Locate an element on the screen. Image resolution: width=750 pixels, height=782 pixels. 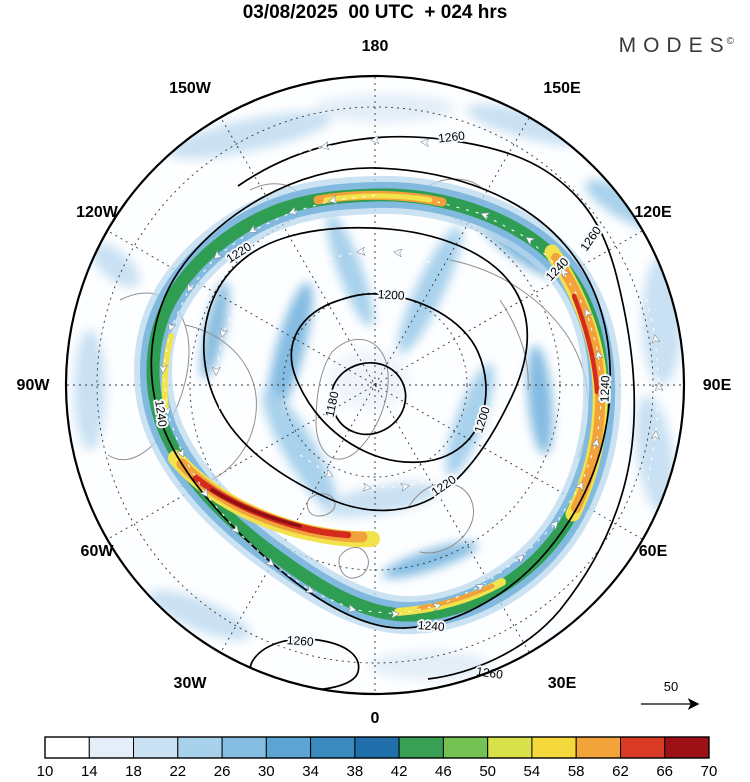
colorbar-tick: 26 is located at coordinates (222, 771).